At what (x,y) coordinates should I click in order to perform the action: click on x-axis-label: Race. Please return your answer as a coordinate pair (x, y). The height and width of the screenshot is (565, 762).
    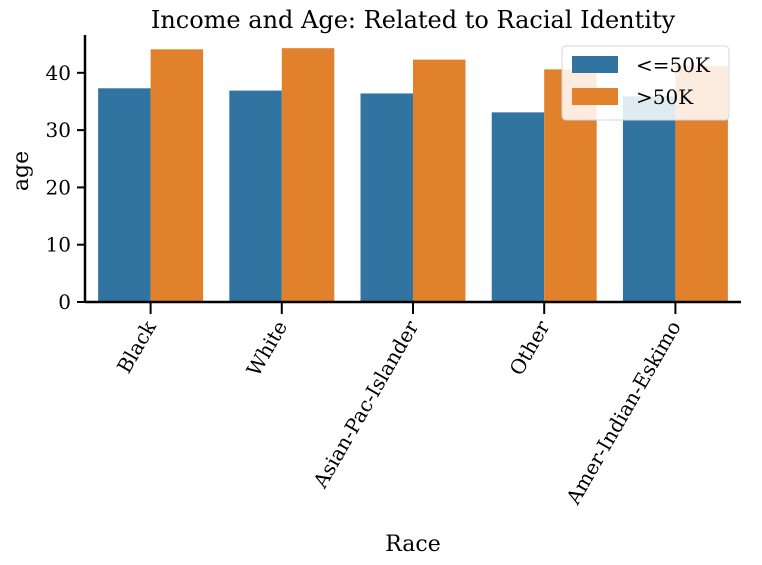
    Looking at the image, I should click on (413, 544).